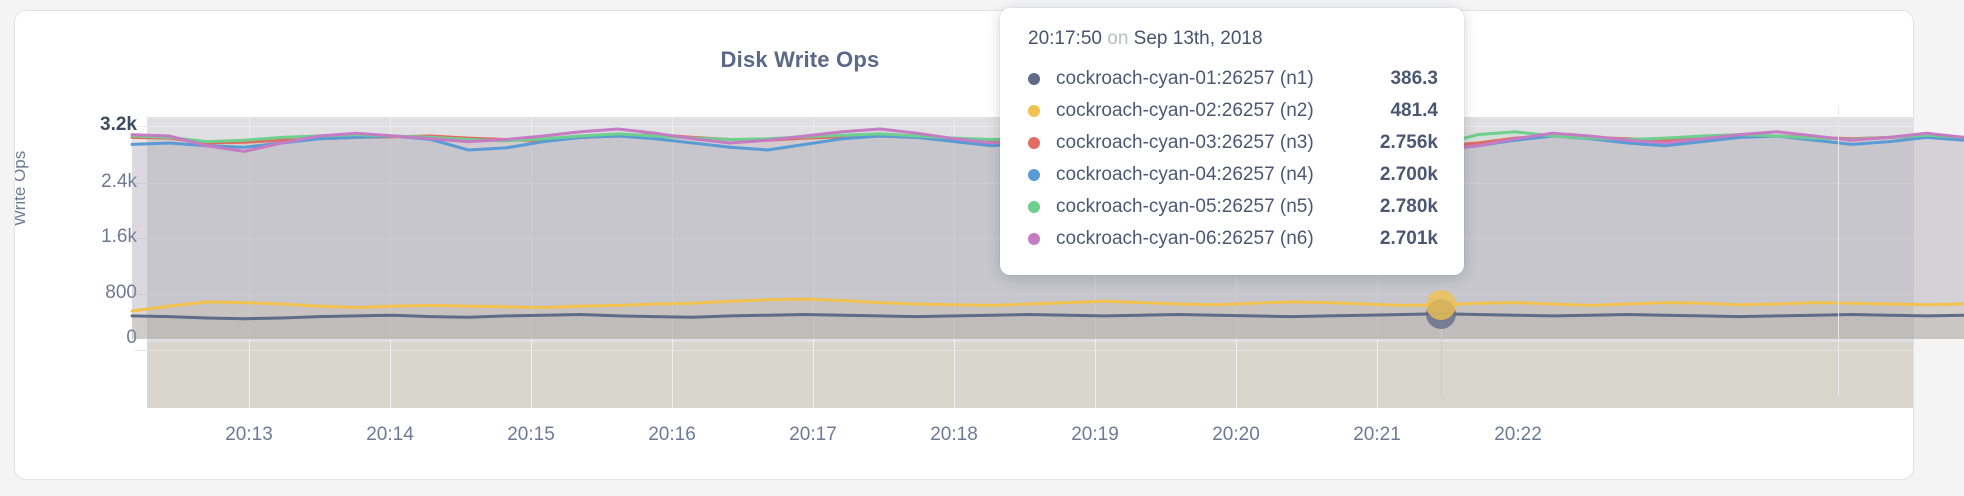 The height and width of the screenshot is (496, 1964). I want to click on tooltip-series-label: cockroach-cyan-01:26257 (n1), so click(1185, 78).